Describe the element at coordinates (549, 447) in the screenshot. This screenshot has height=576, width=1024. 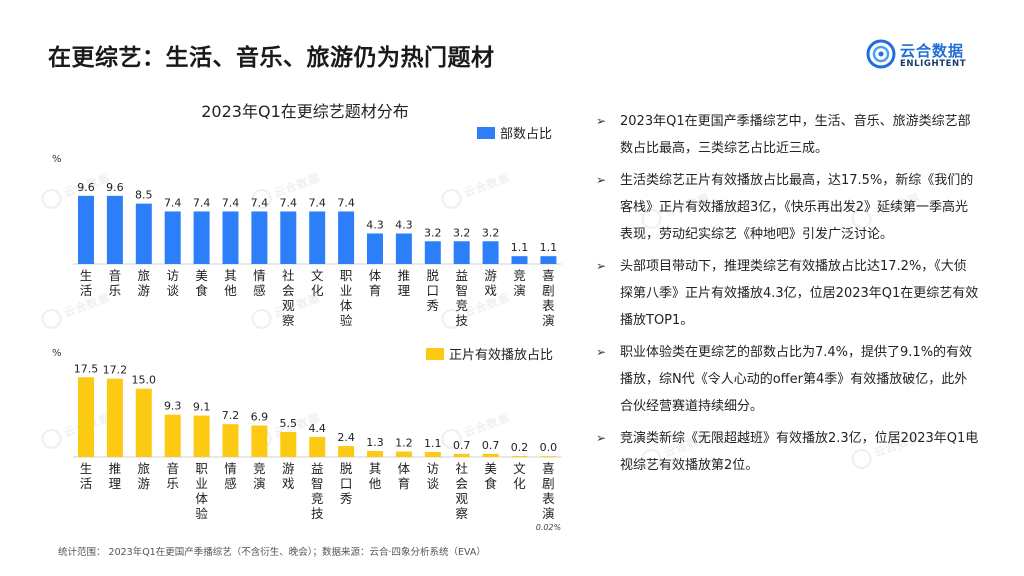
I see `data-label: 0.0` at that location.